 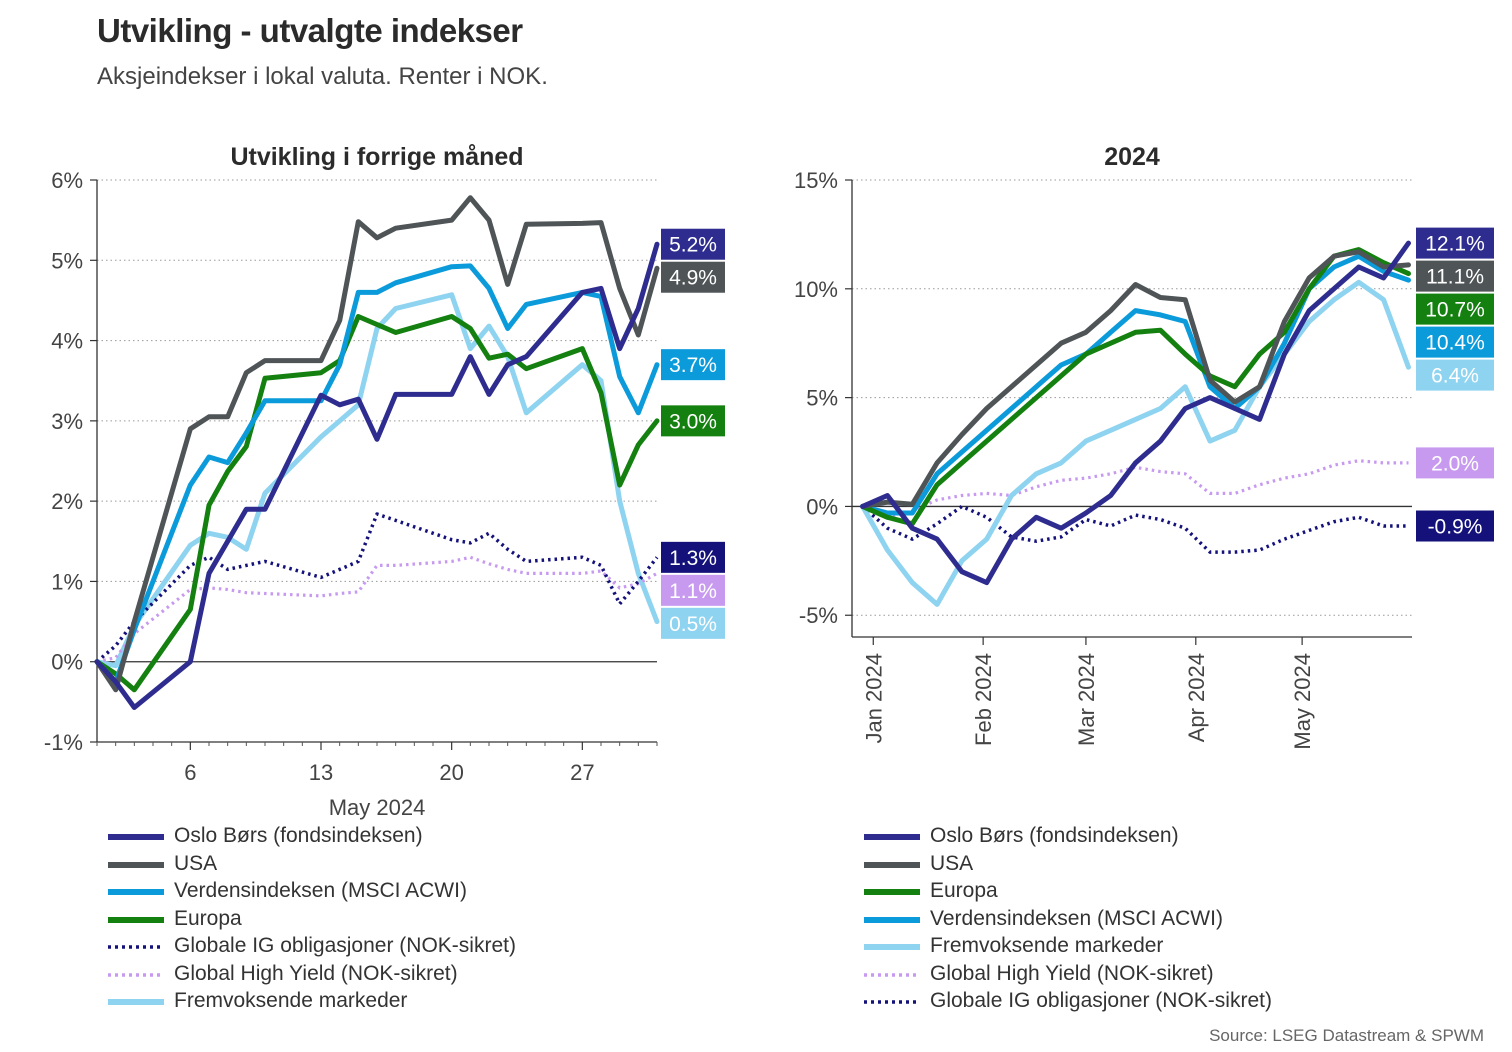 I want to click on y-tick-label: 10%, so click(x=816, y=289).